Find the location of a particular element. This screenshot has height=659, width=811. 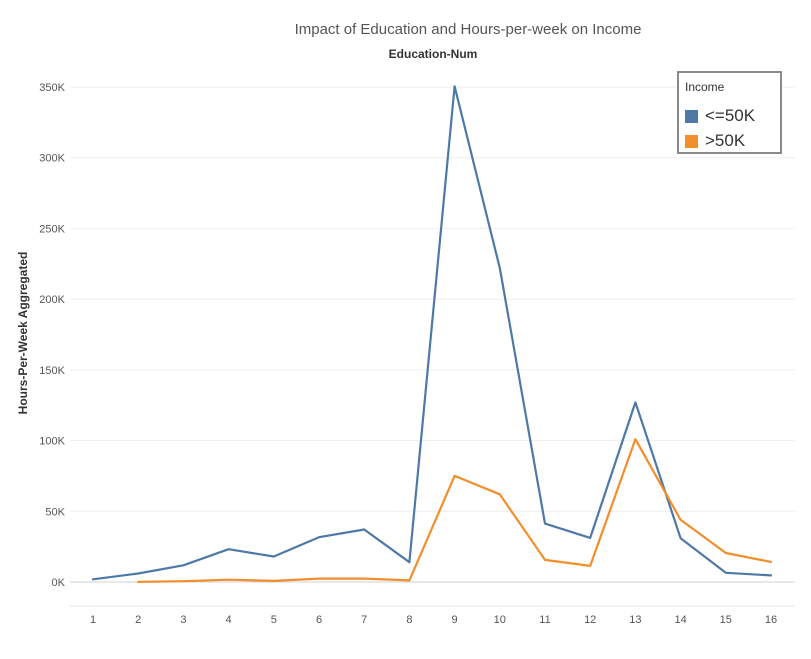

x-tick-label: 15 is located at coordinates (726, 620).